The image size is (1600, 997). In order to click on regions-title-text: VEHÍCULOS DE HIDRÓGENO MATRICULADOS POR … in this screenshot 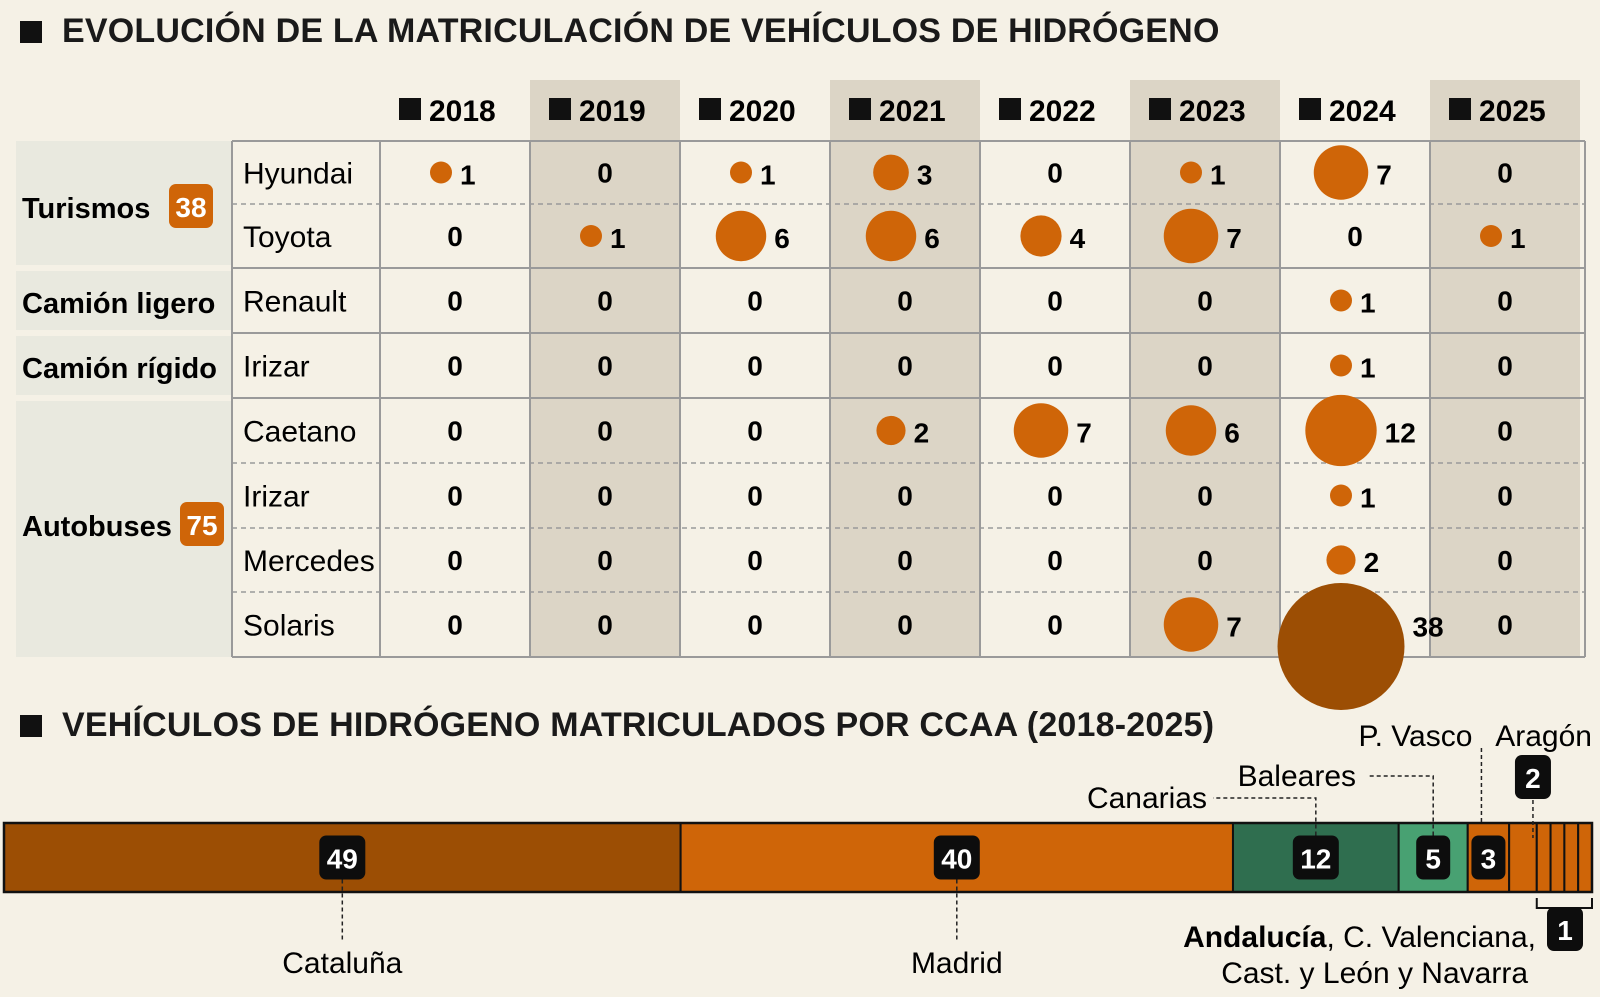, I will do `click(638, 725)`.